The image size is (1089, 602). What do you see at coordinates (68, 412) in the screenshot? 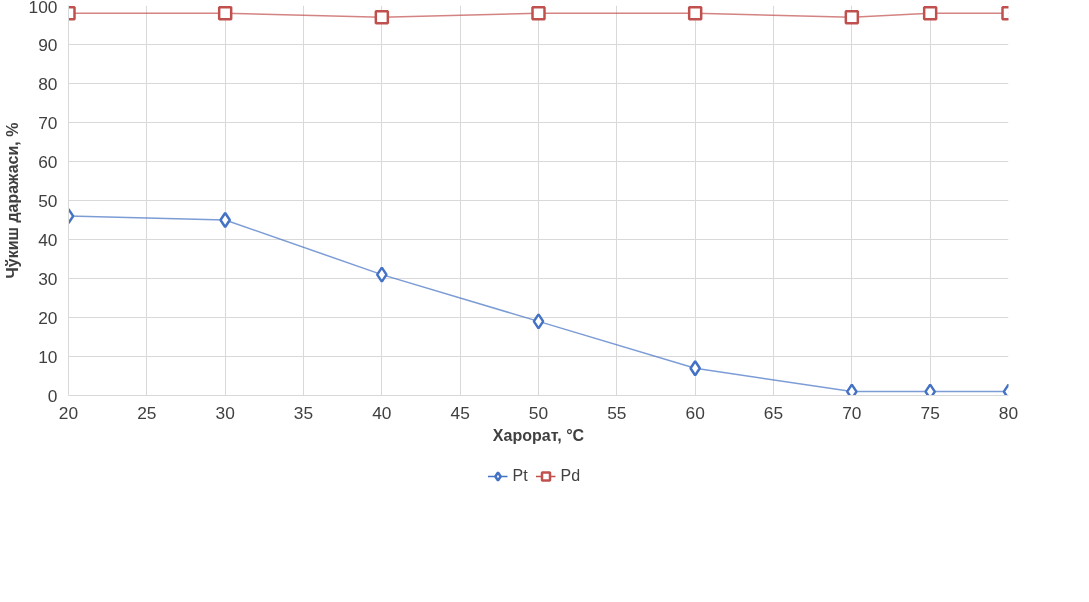
I see `x-tick-label: 20` at bounding box center [68, 412].